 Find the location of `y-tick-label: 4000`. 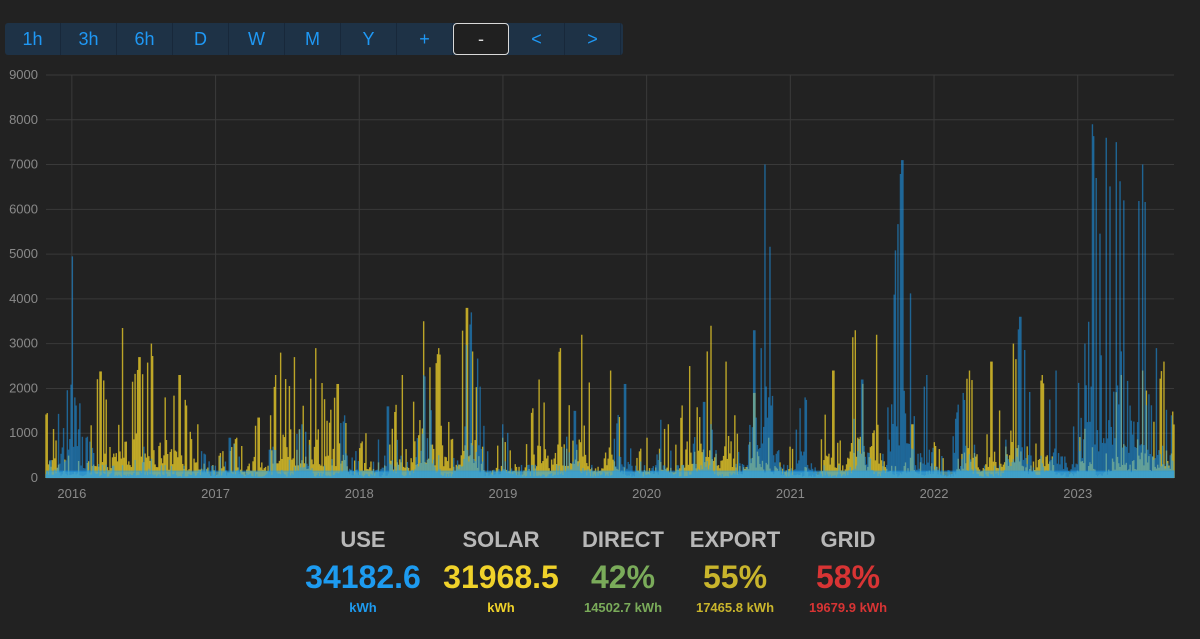

y-tick-label: 4000 is located at coordinates (23, 298).